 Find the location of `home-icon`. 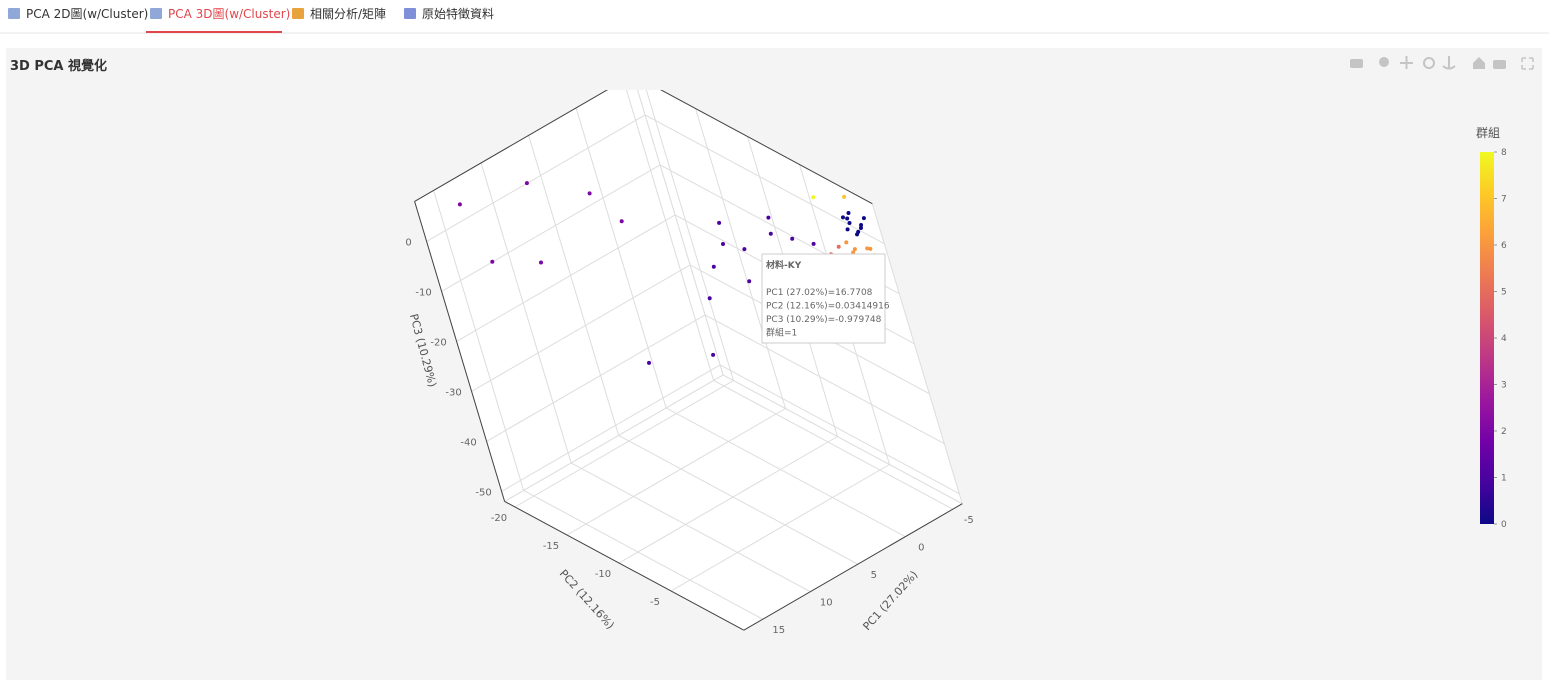

home-icon is located at coordinates (1479, 63).